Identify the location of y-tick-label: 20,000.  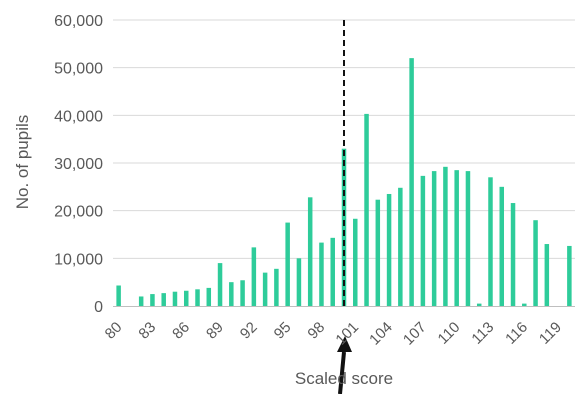
(78, 212).